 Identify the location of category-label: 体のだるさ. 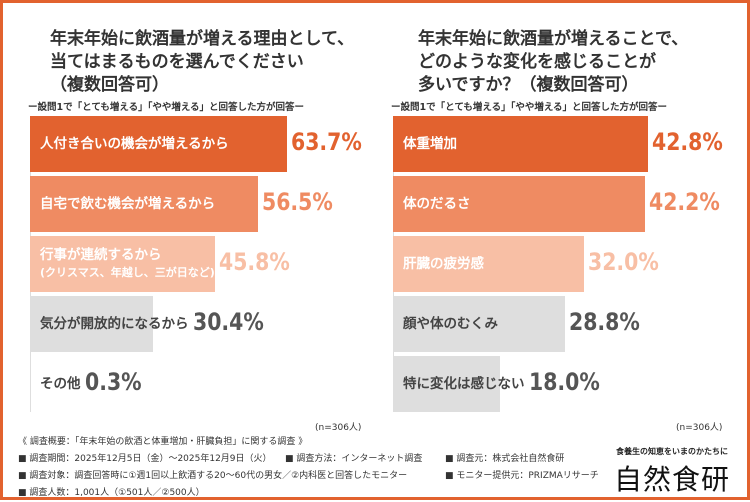
(437, 203).